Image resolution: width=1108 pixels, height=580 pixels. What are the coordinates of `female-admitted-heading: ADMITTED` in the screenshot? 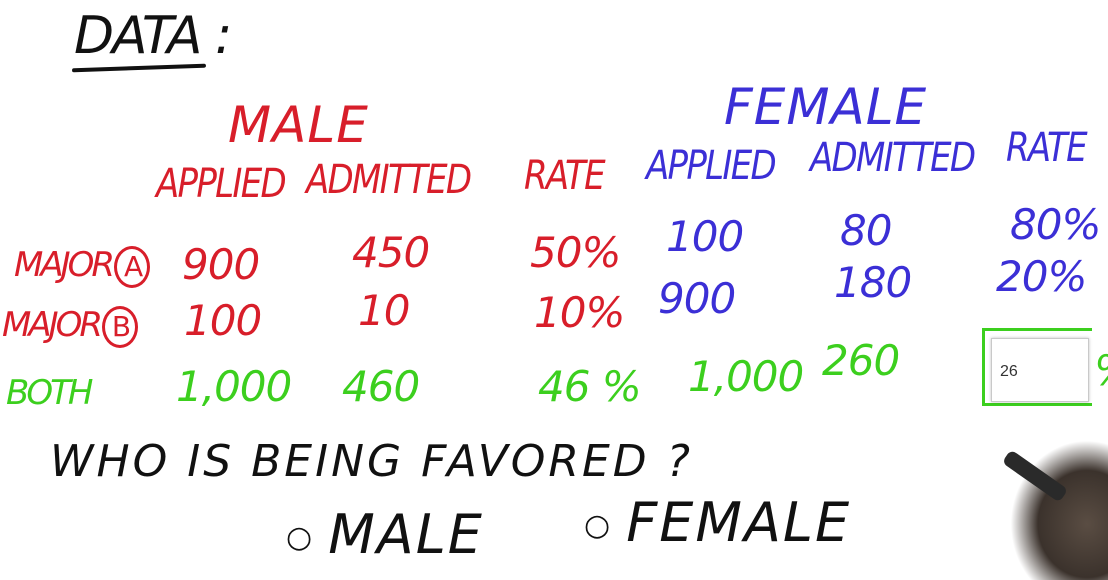 It's located at (893, 158).